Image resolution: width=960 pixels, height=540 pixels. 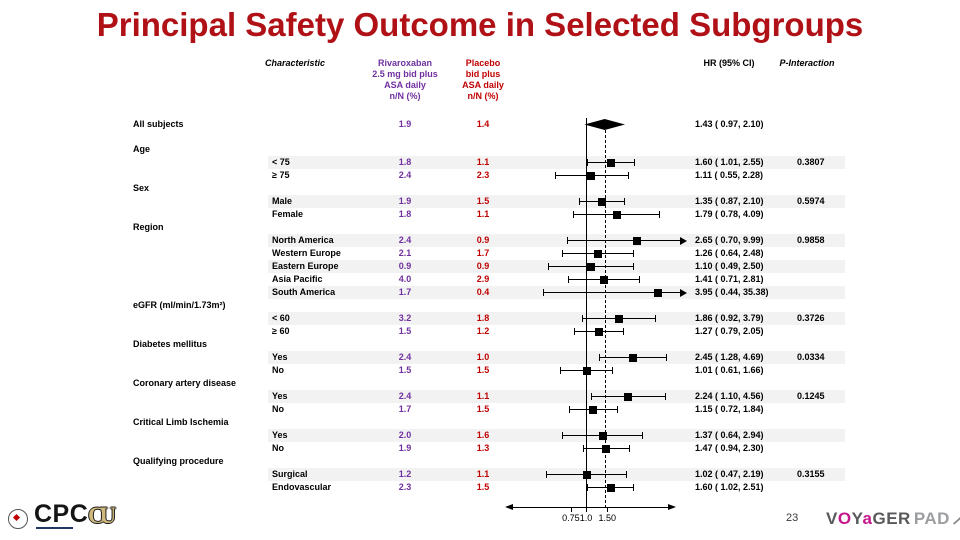 I want to click on forest-row: Yes 2.4 1.0 2.45 ( 1.28, 4.69) 0.0334, so click(x=489, y=357).